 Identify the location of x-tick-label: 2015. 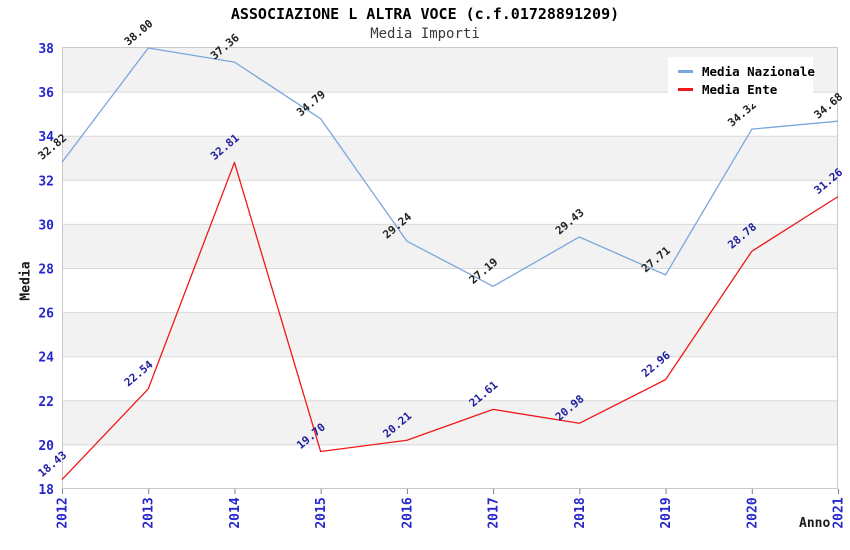
(321, 512).